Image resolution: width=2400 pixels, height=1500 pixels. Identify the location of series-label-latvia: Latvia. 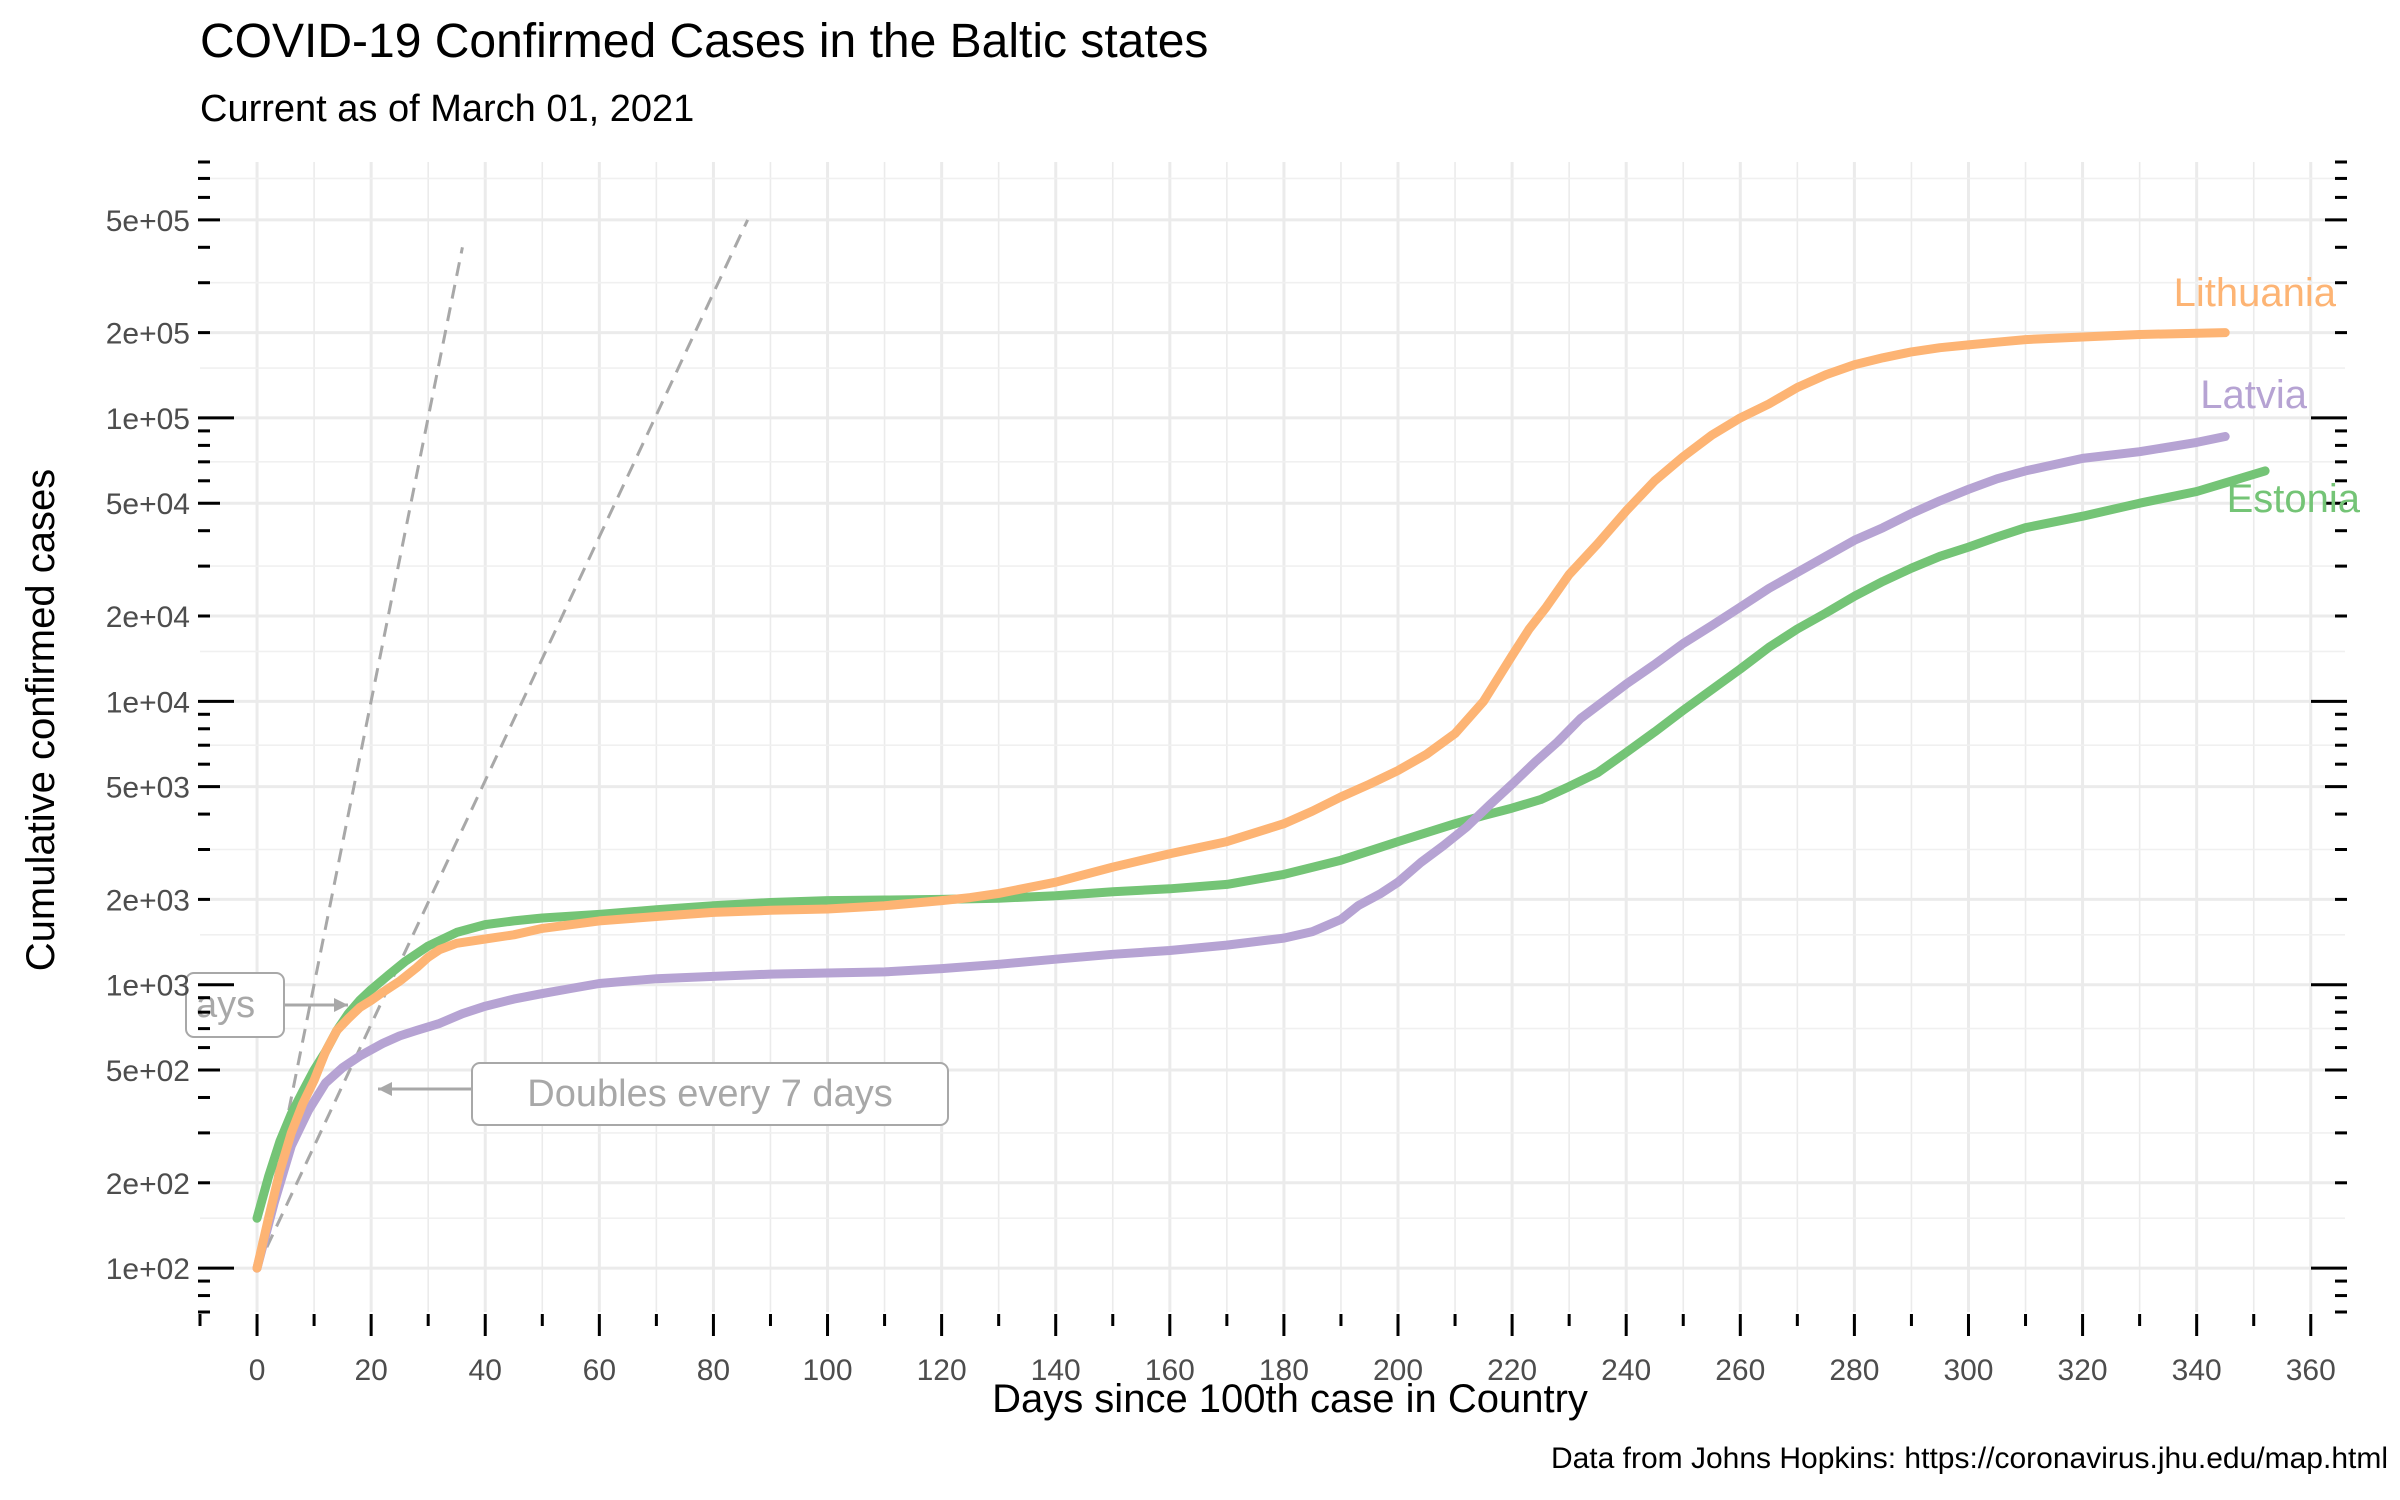
(2253, 395).